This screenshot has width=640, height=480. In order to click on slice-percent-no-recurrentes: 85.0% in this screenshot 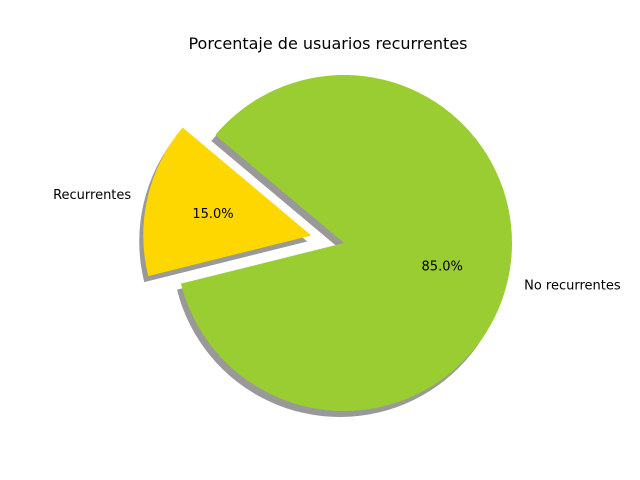, I will do `click(442, 267)`.